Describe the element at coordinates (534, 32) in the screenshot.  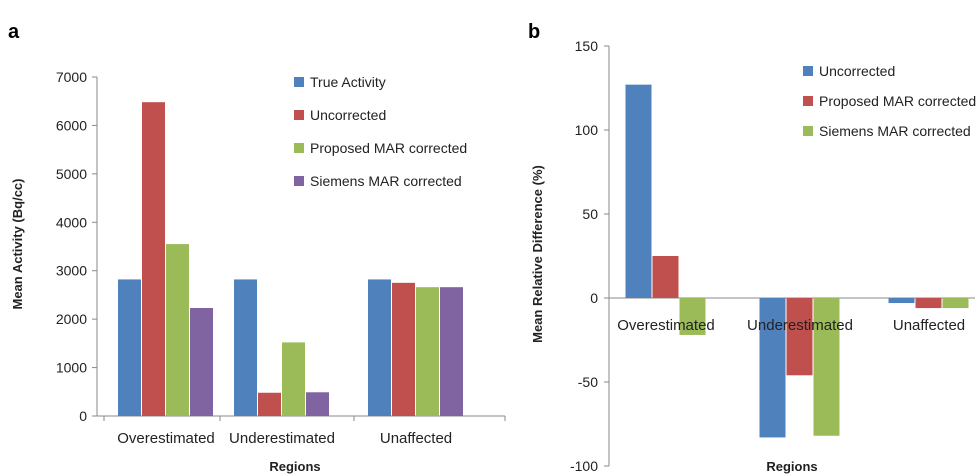
I see `panel-letter: b` at that location.